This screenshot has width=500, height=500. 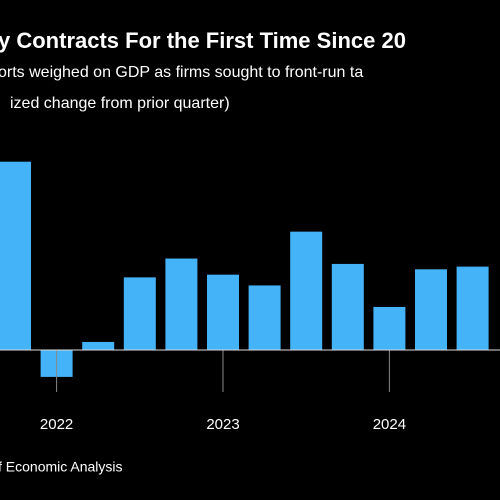 I want to click on x-tick-label: 2024, so click(x=389, y=424).